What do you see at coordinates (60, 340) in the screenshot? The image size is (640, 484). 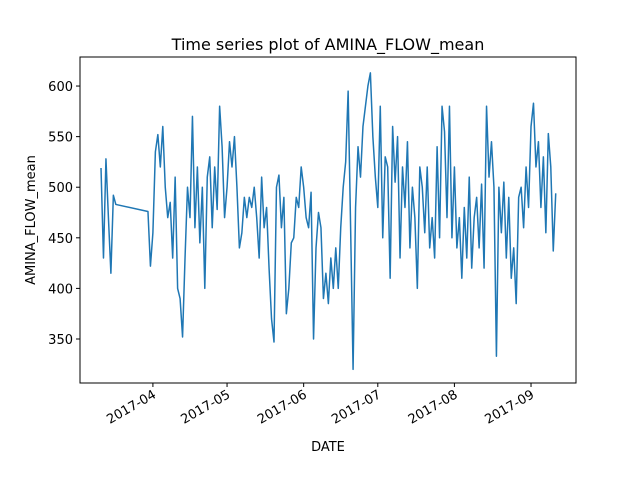 I see `y-tick-label: 350` at bounding box center [60, 340].